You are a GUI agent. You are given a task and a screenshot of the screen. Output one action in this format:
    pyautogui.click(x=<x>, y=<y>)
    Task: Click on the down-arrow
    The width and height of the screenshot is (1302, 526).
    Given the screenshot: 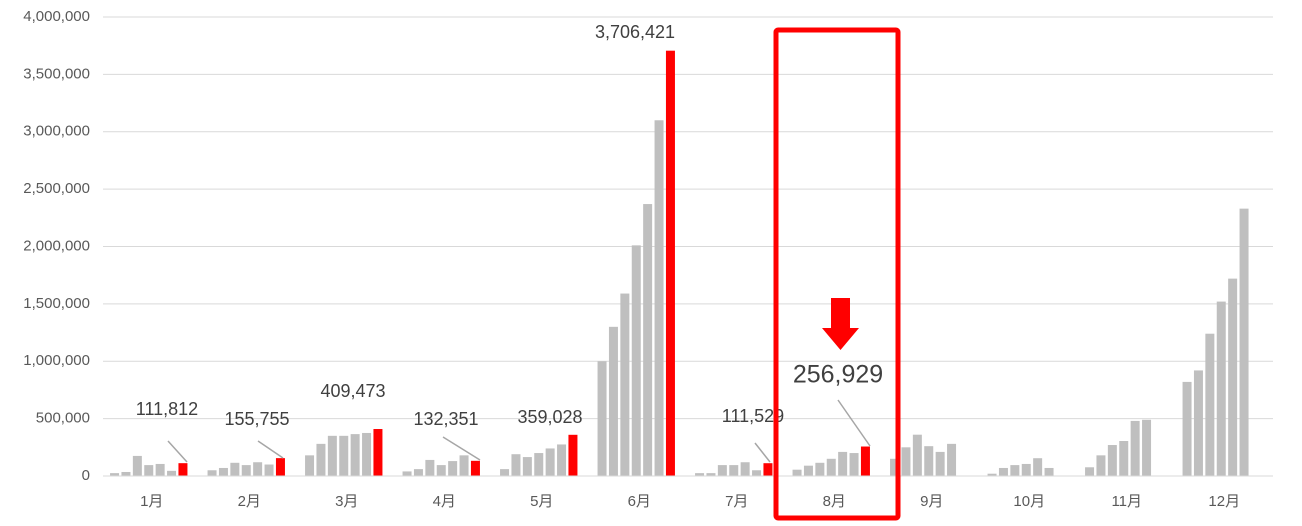 What is the action you would take?
    pyautogui.click(x=840, y=324)
    